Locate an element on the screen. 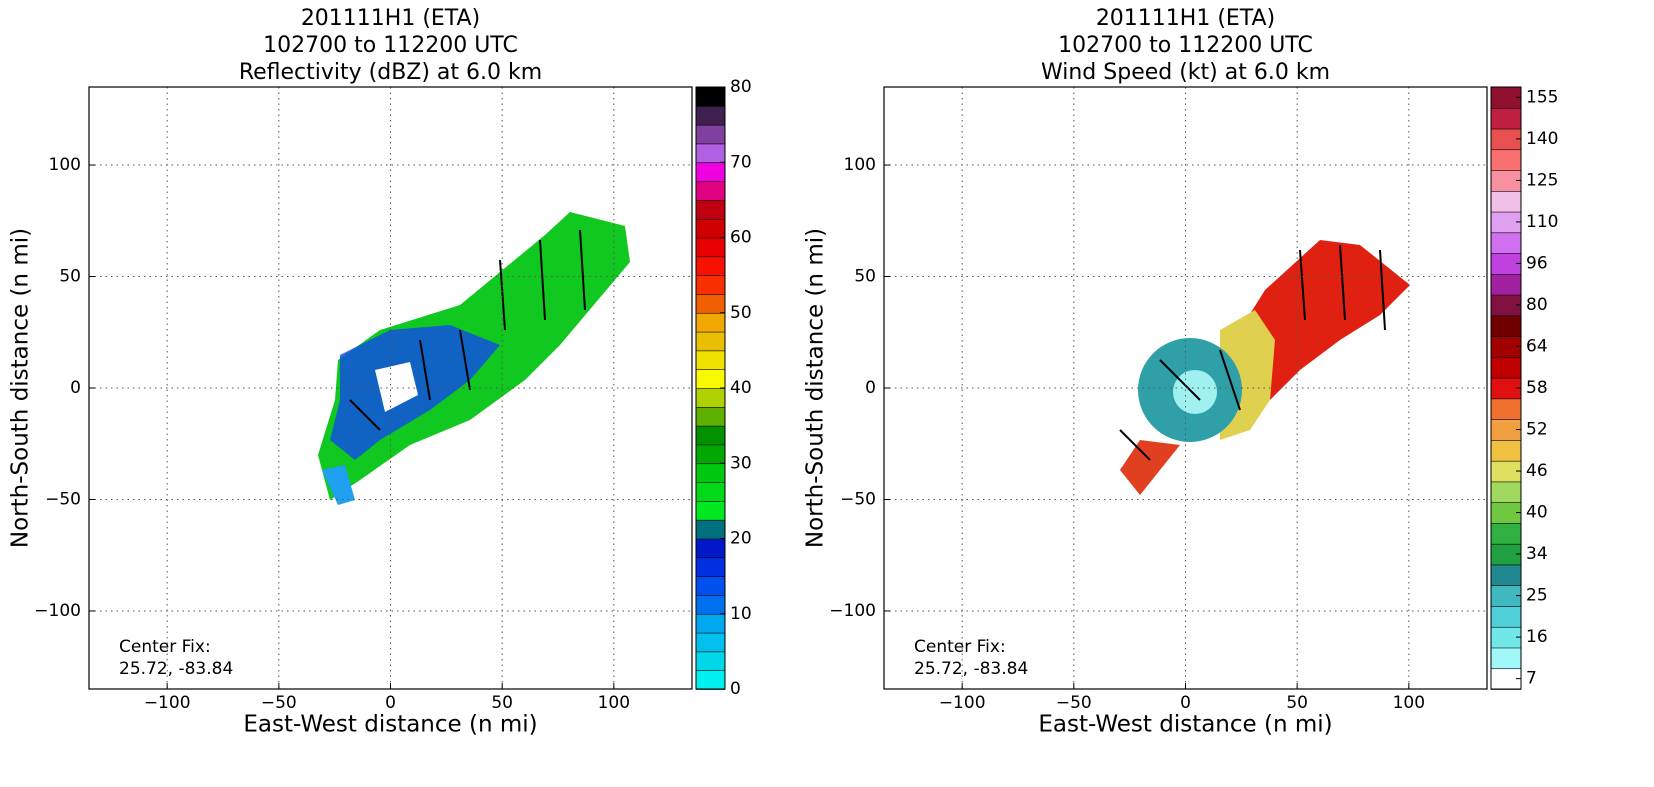  colorbar-tick-label: 110 is located at coordinates (1542, 222).